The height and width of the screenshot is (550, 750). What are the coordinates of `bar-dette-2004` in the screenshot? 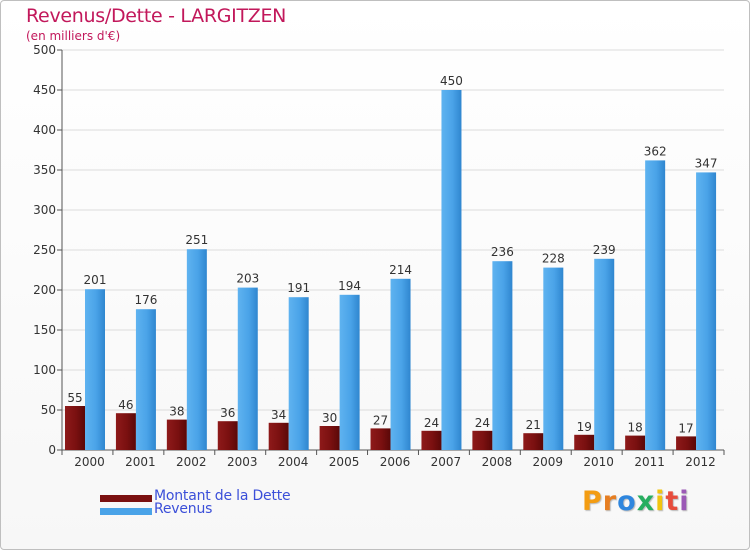 It's located at (278, 436).